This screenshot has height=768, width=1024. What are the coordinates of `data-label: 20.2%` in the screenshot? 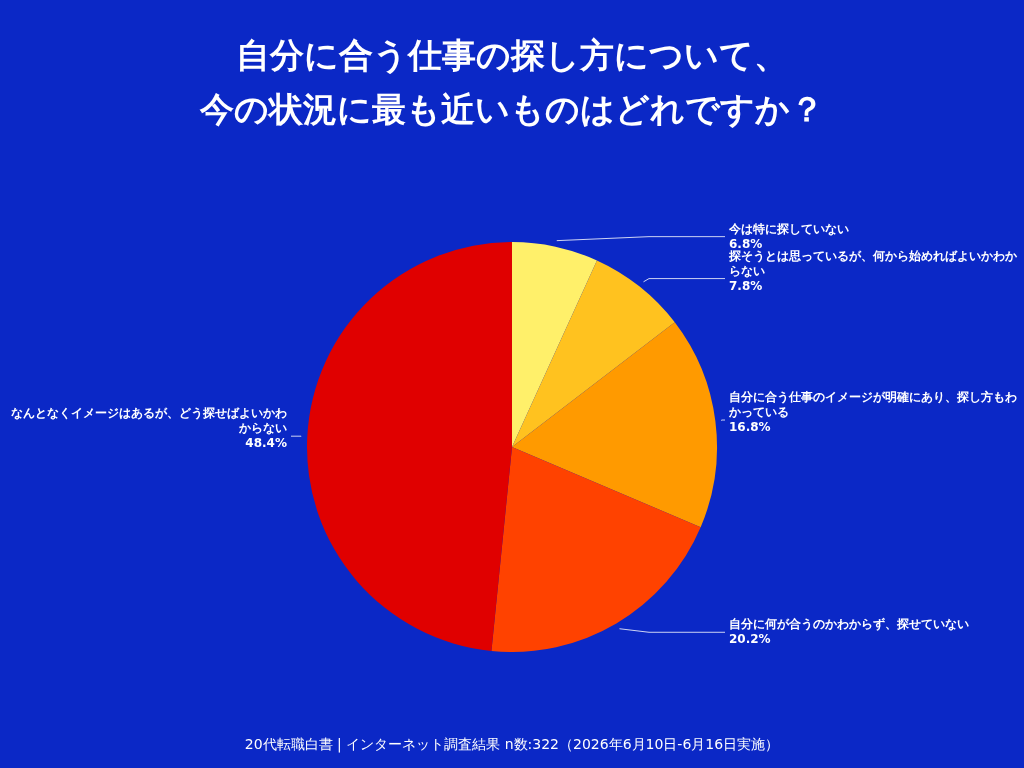 It's located at (750, 639).